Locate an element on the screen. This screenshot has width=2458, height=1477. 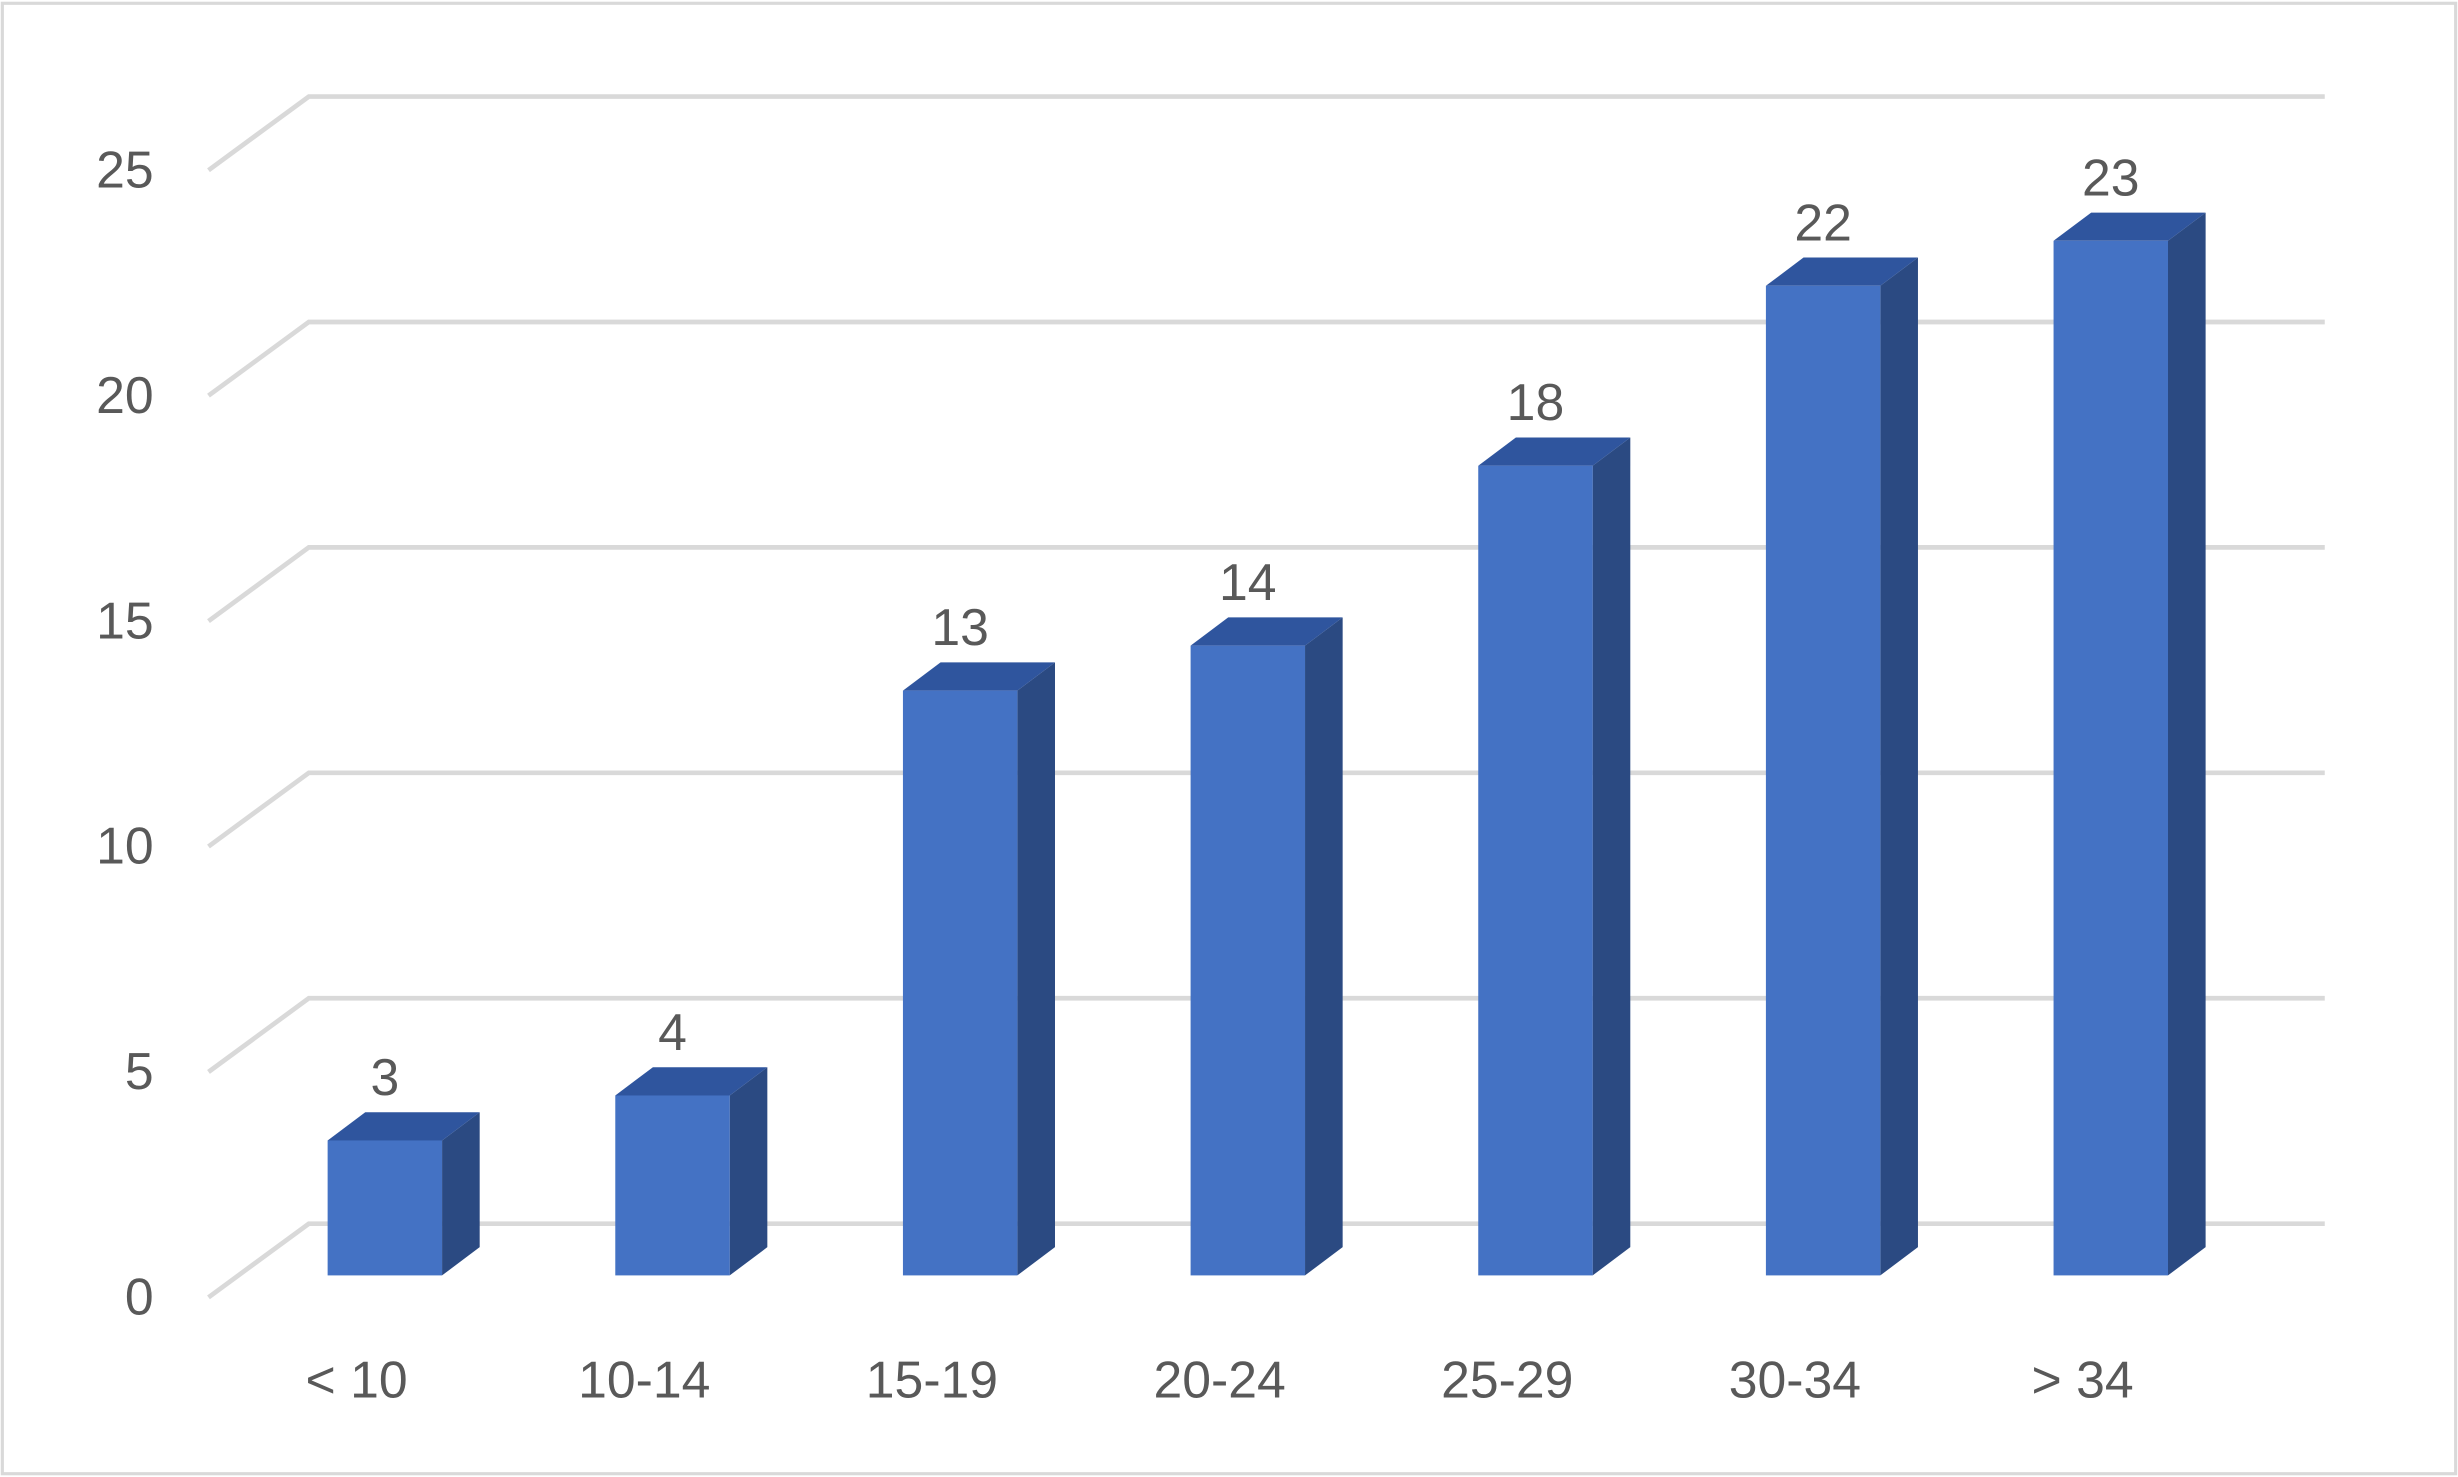
y-tick-label: 10 is located at coordinates (125, 846).